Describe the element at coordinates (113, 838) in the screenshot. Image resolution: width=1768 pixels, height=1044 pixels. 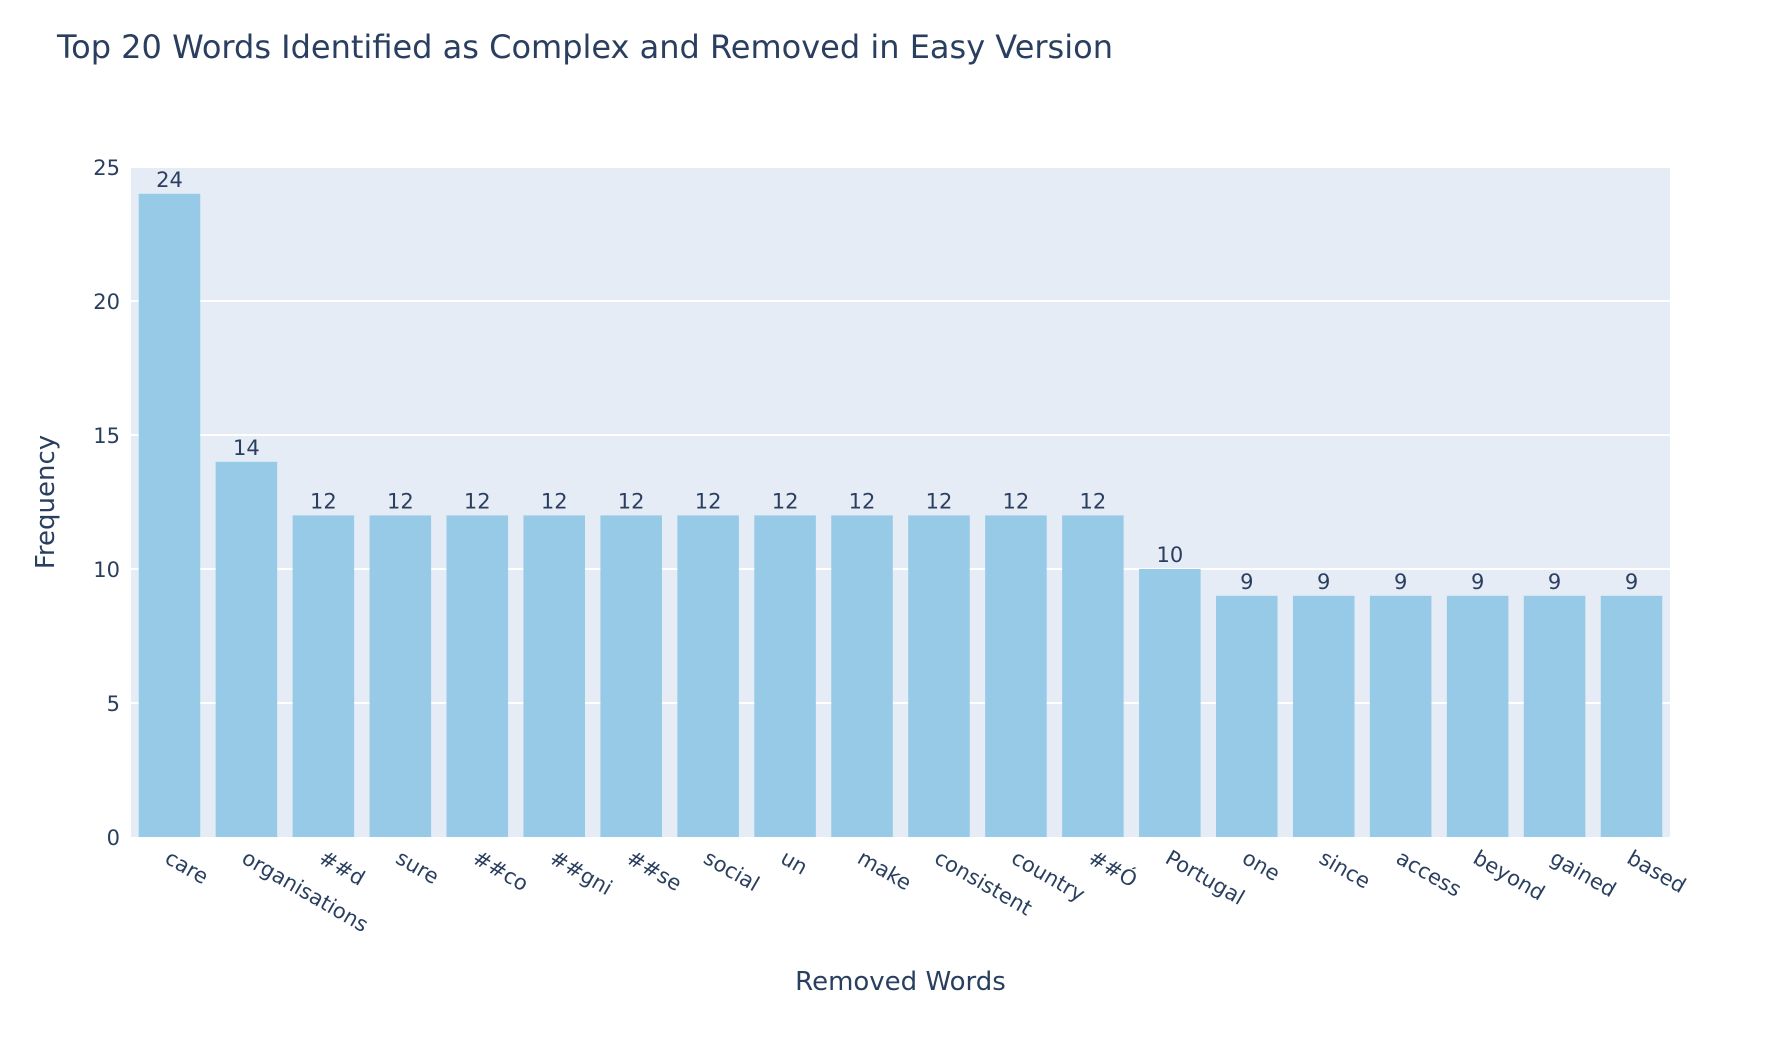
I see `y-tick-label: 0` at that location.